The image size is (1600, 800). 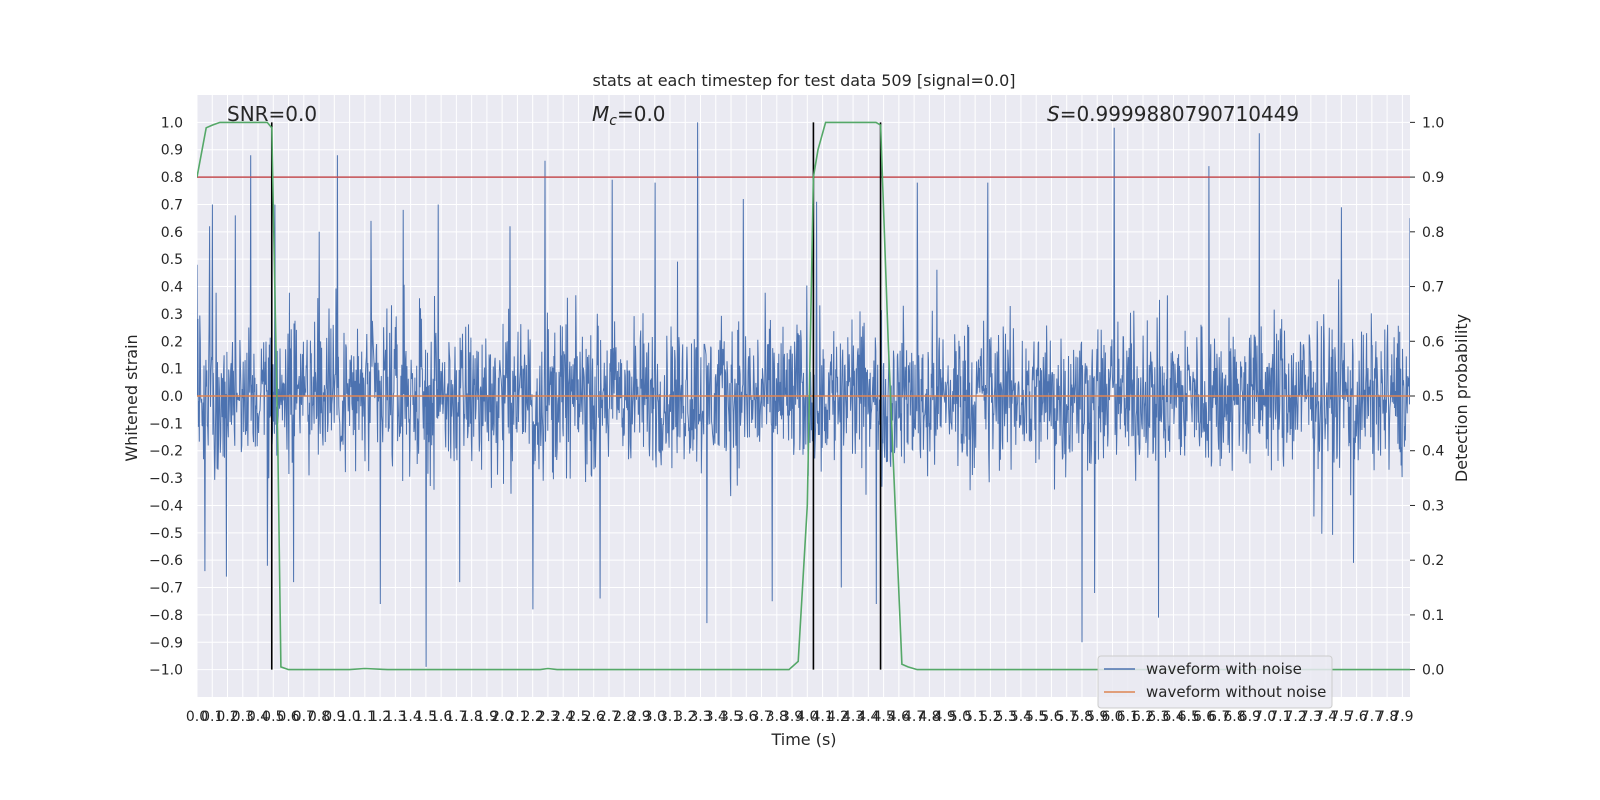 What do you see at coordinates (746, 717) in the screenshot?
I see `x-tick-label: 3.6` at bounding box center [746, 717].